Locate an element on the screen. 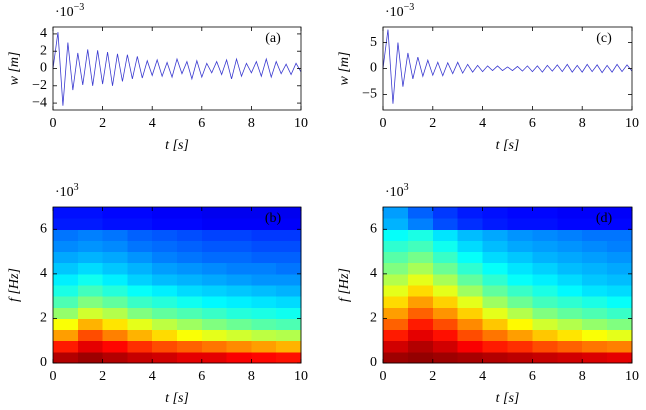 Image resolution: width=646 pixels, height=410 pixels. scale-exponent: 3 is located at coordinates (406, 187).